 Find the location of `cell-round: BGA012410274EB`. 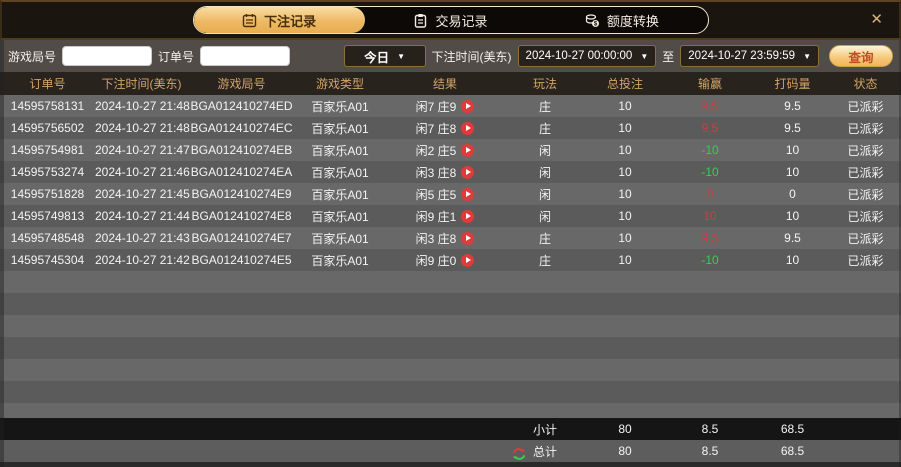

cell-round: BGA012410274EB is located at coordinates (241, 150).